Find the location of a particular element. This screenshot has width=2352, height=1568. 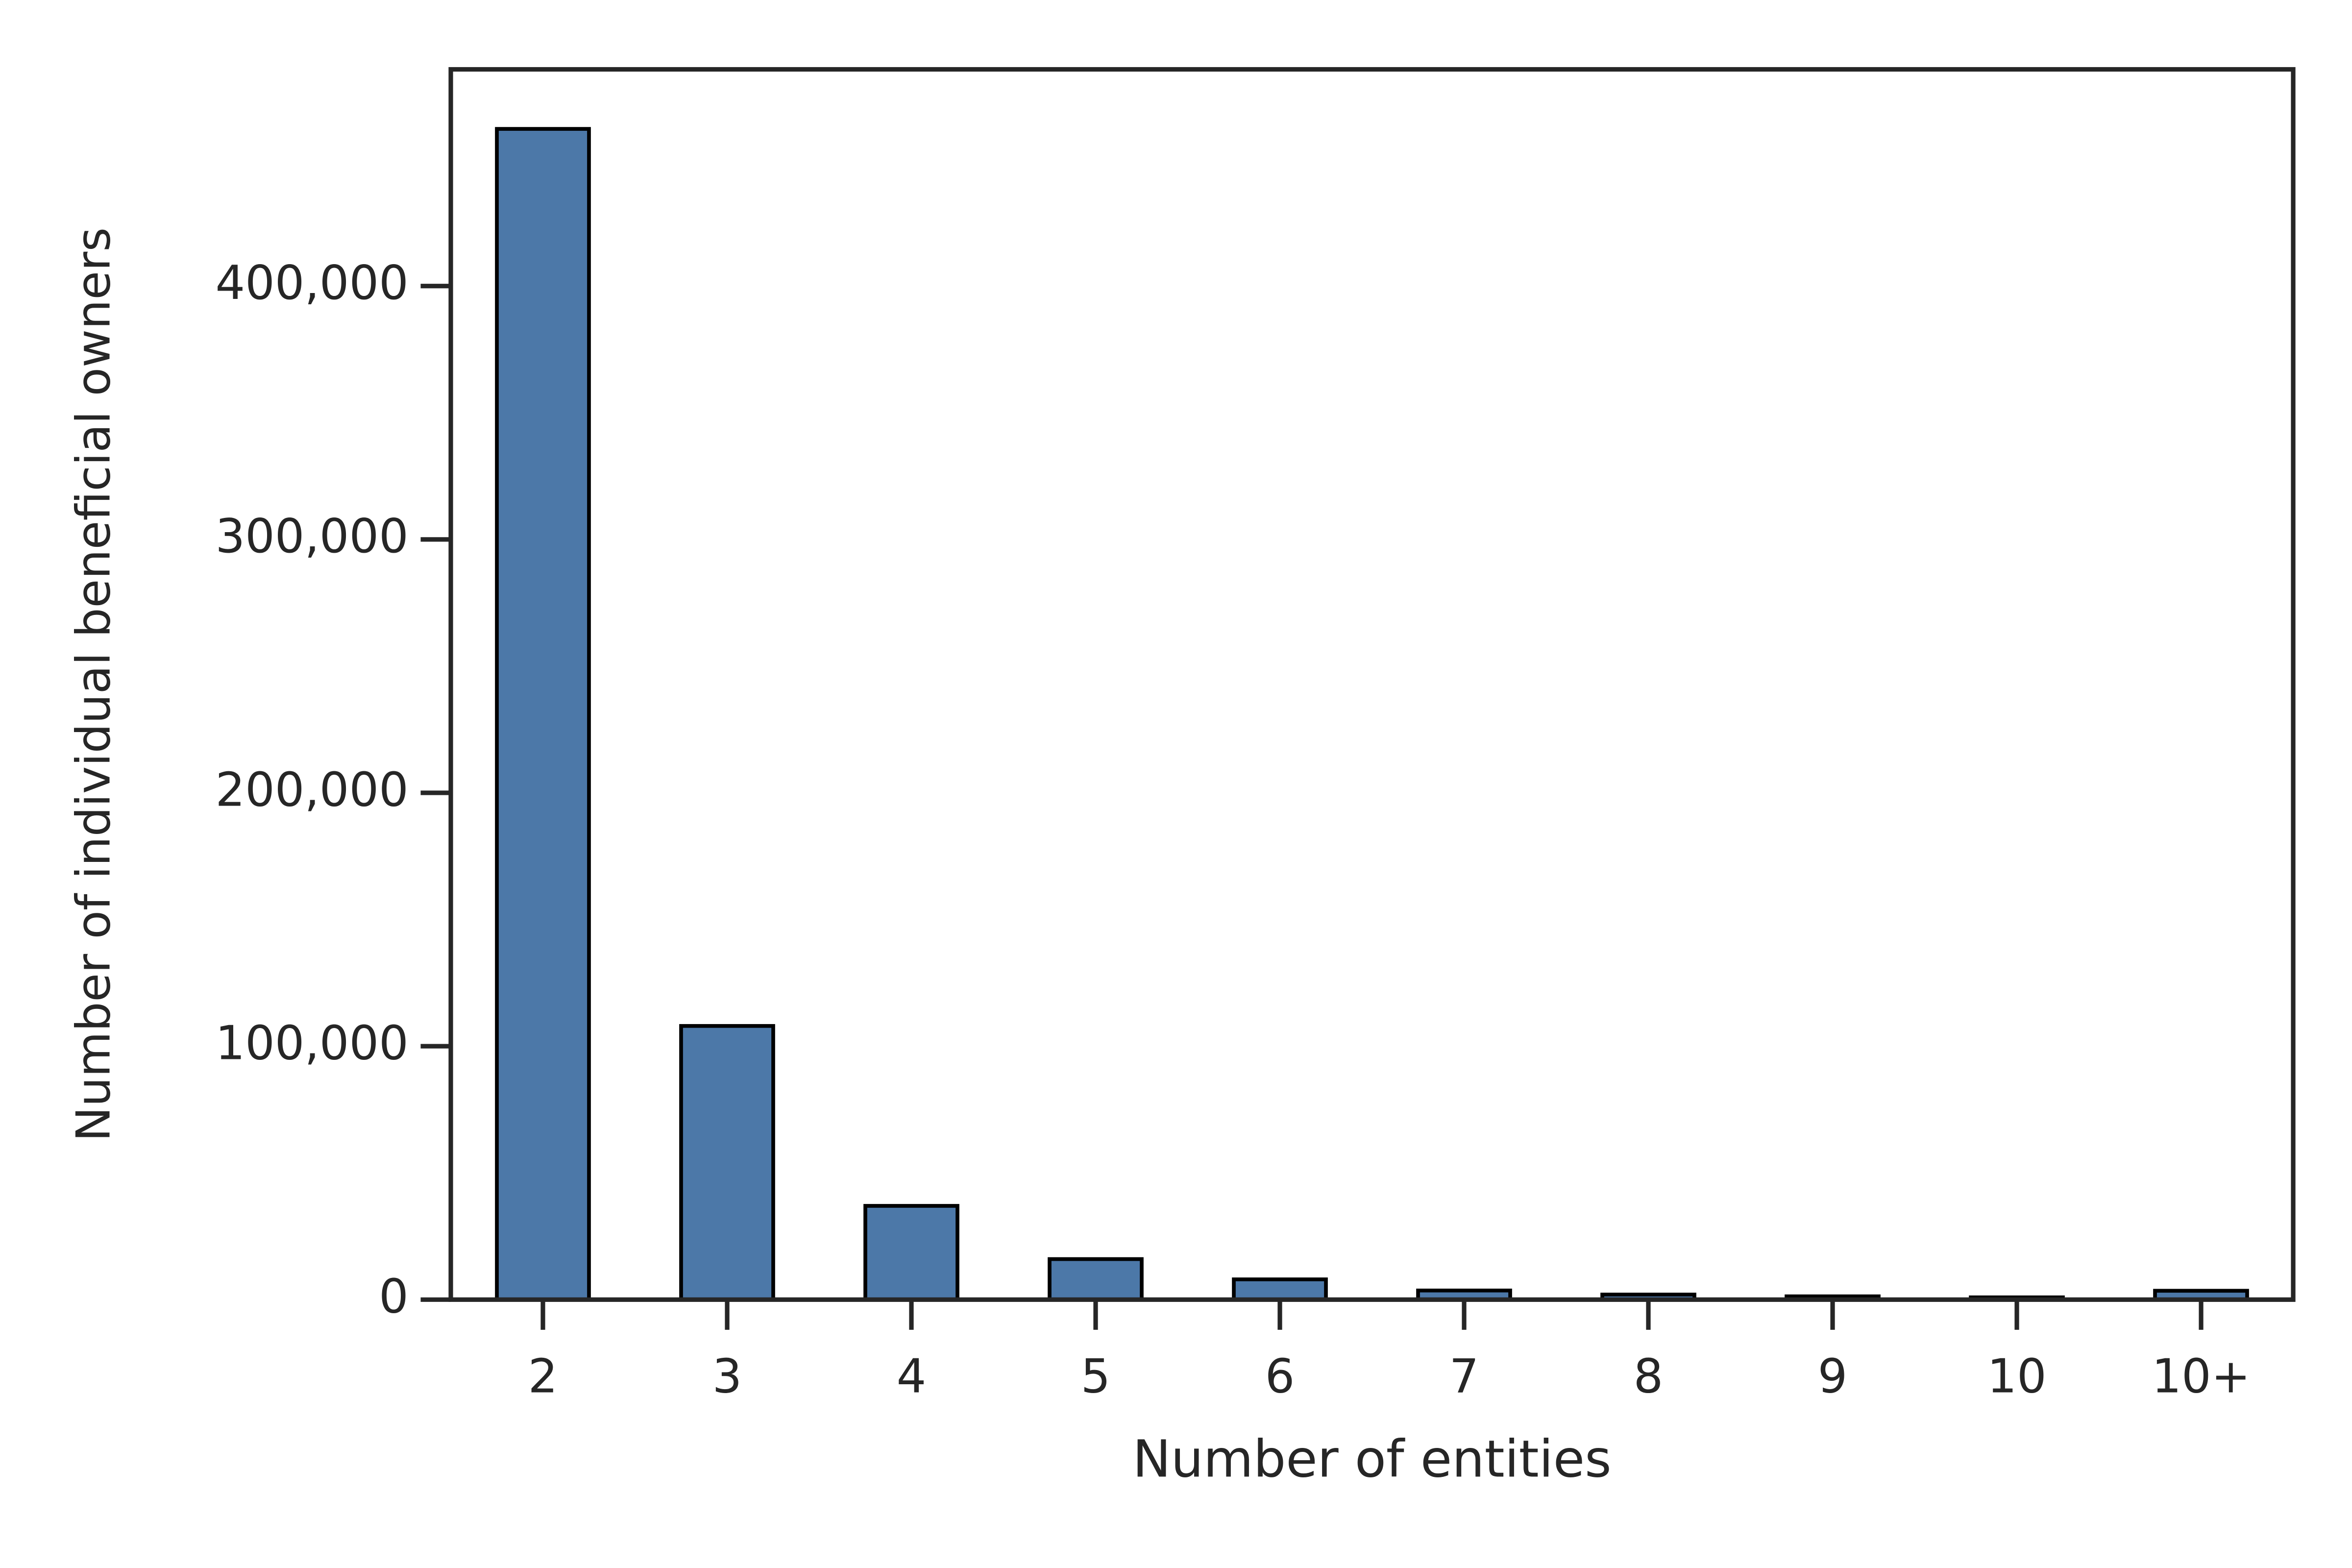

x-tick-label: 7 is located at coordinates (1464, 1376).